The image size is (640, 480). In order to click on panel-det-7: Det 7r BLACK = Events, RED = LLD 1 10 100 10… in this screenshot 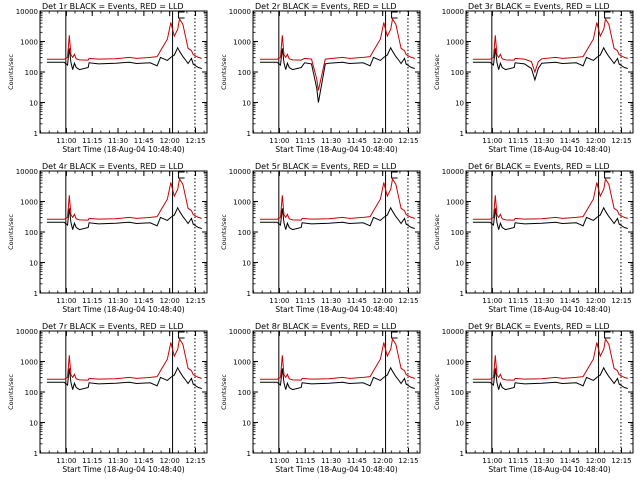, I will do `click(107, 398)`.